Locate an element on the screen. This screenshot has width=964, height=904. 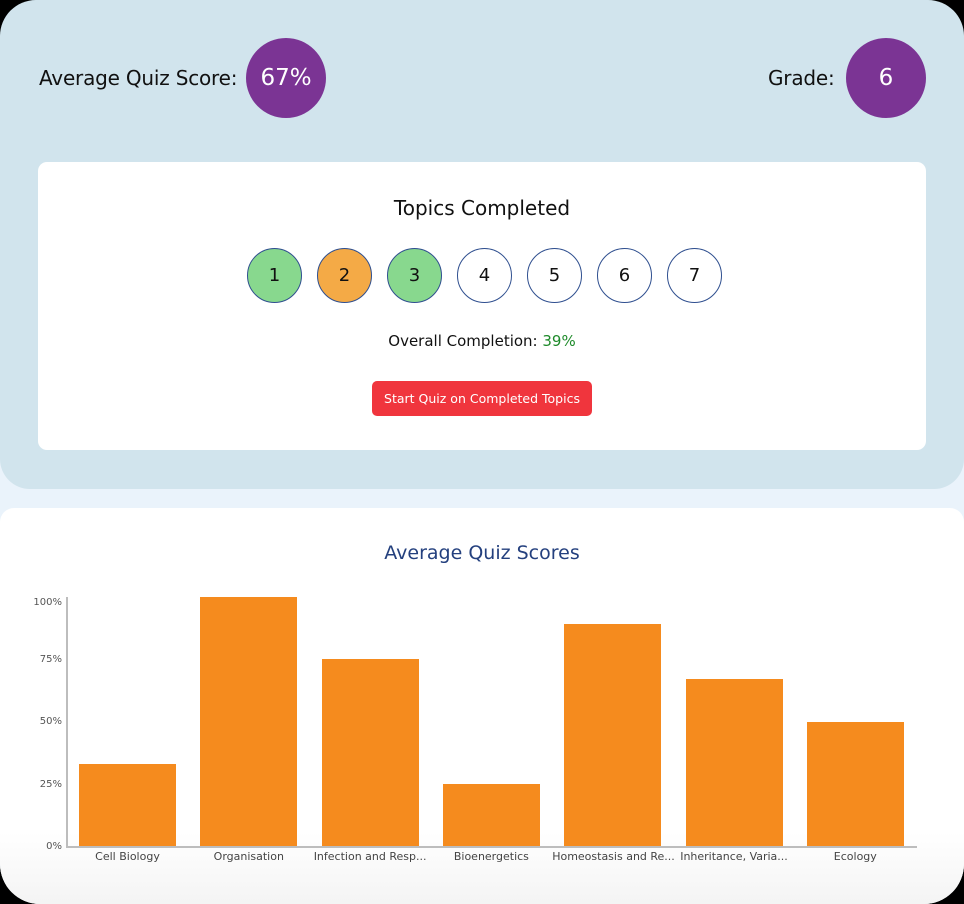
completion-value: 39% is located at coordinates (559, 341).